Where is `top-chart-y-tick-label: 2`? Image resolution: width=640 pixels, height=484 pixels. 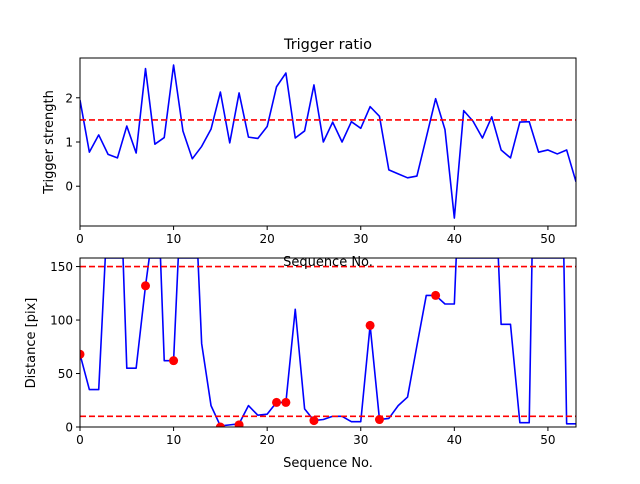 top-chart-y-tick-label: 2 is located at coordinates (69, 98).